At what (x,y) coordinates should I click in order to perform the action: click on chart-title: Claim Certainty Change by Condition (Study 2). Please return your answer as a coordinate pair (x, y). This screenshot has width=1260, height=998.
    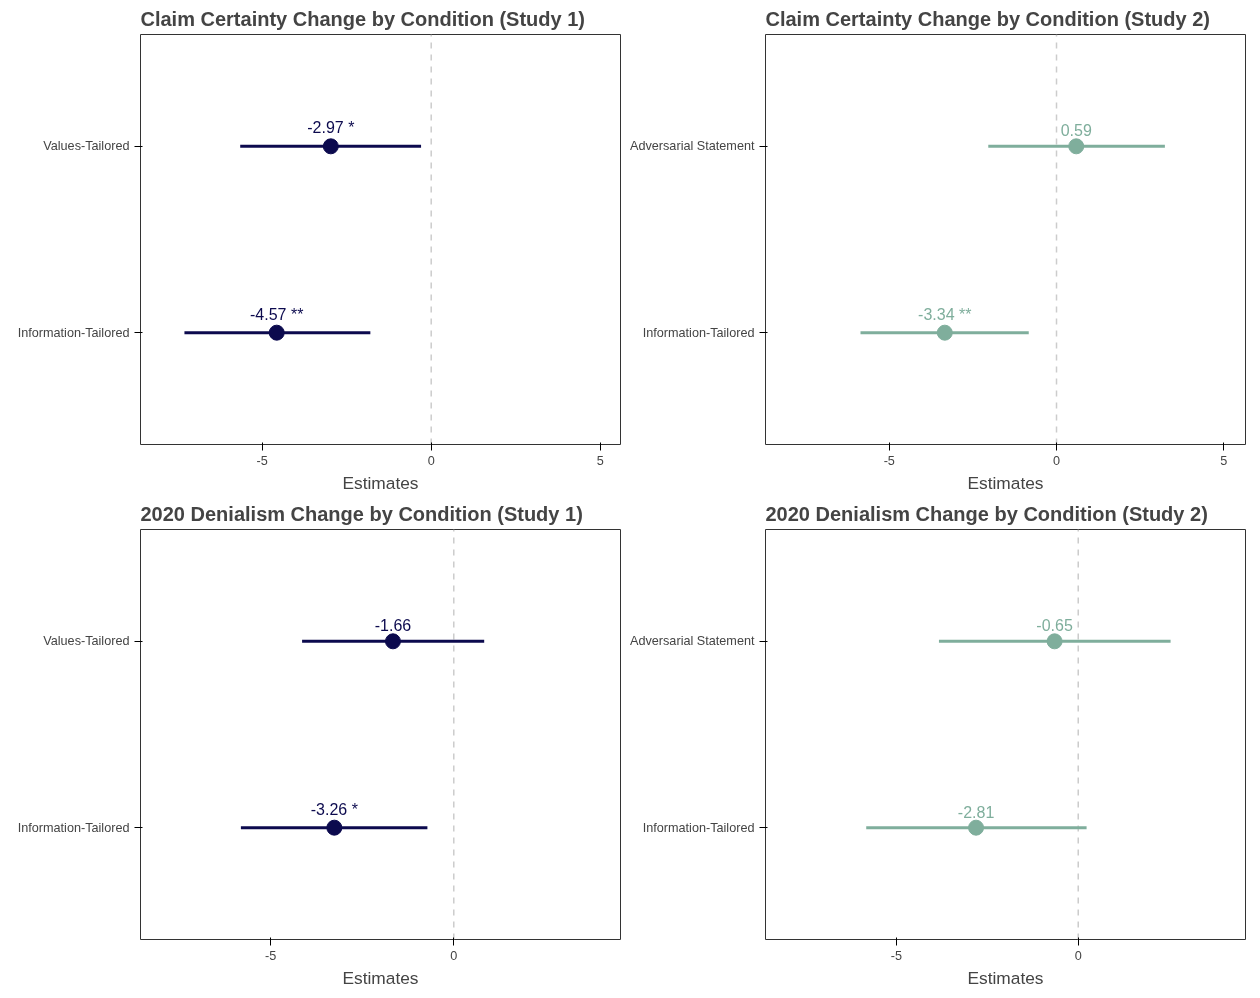
    Looking at the image, I should click on (987, 18).